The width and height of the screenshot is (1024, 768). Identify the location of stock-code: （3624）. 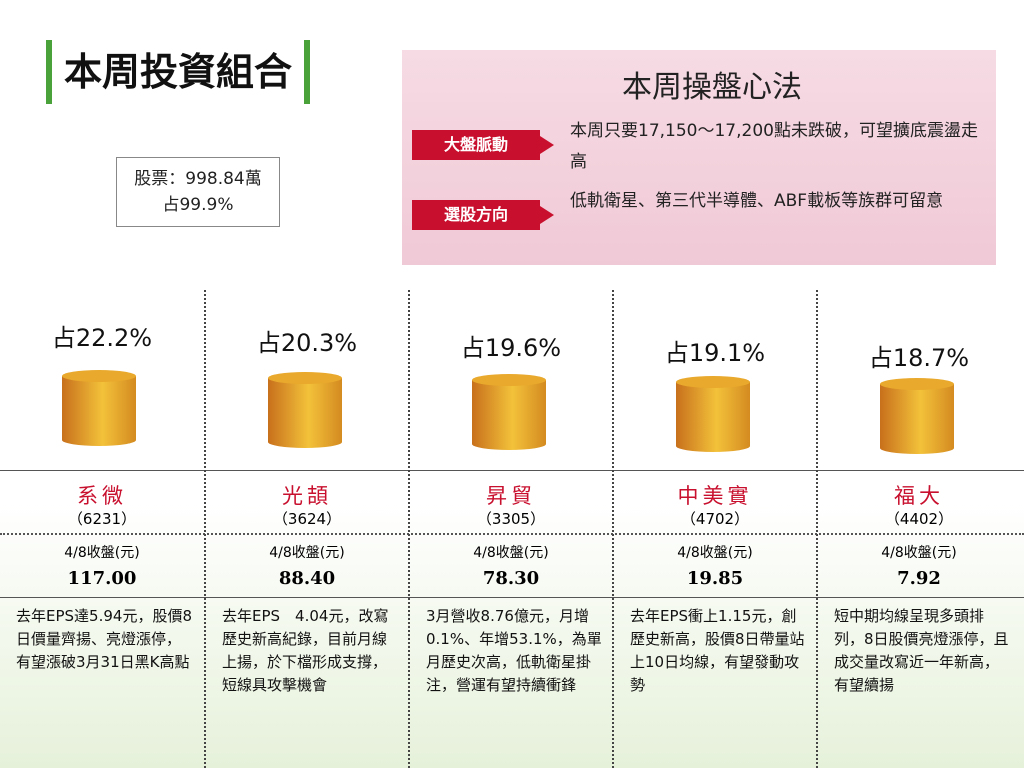
(307, 519).